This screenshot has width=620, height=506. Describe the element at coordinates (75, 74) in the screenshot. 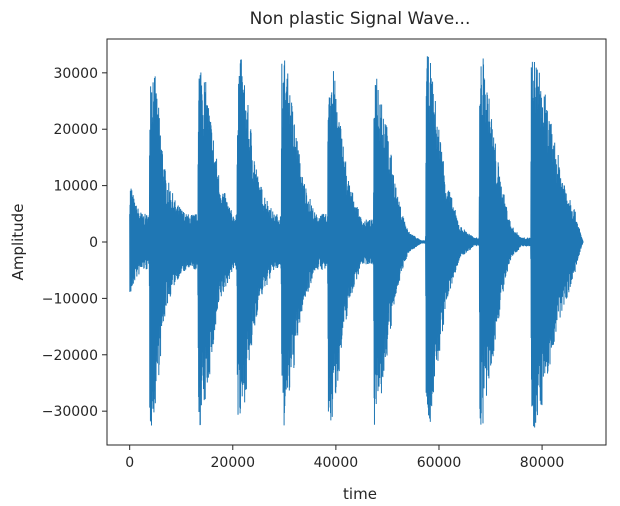

I see `y-tick-label: 30000` at that location.